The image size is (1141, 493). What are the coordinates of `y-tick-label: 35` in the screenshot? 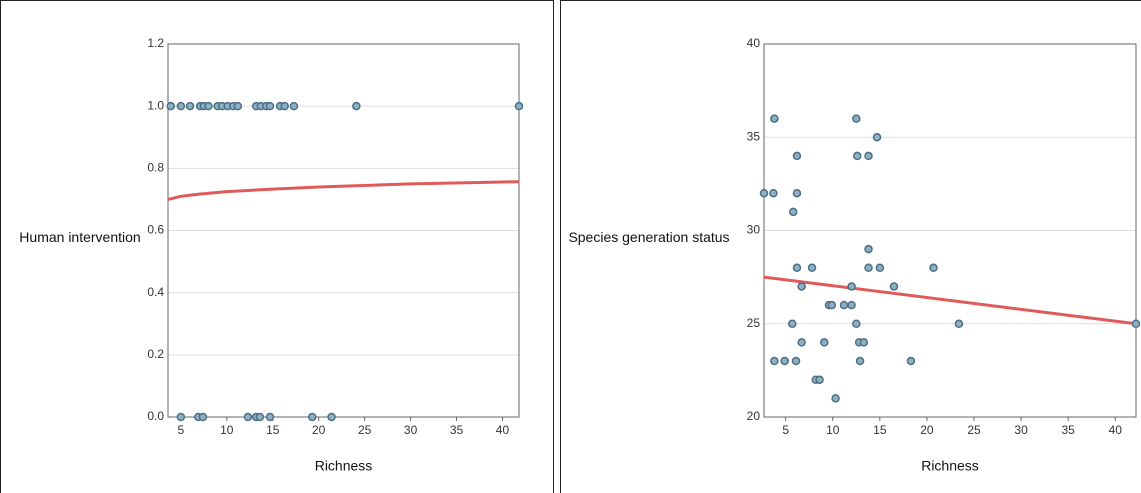 It's located at (754, 136).